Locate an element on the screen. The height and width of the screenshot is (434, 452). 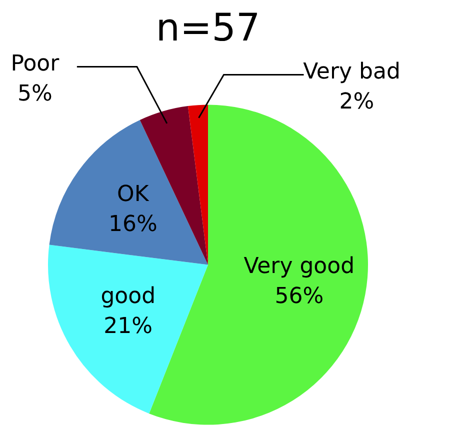
slice-label: Very good is located at coordinates (299, 266).